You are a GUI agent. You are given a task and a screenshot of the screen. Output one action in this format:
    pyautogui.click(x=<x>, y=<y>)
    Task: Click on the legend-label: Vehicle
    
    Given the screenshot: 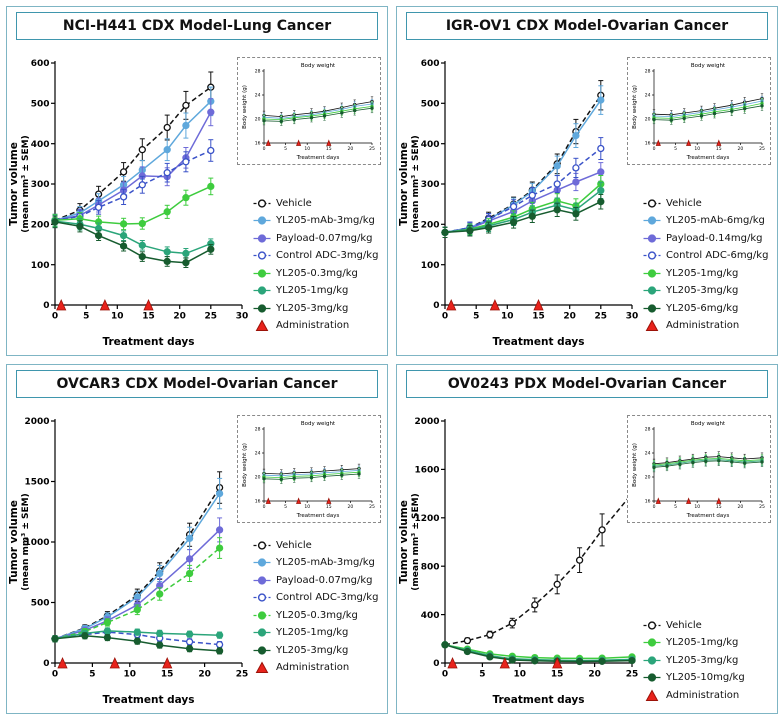 What is the action you would take?
    pyautogui.click(x=294, y=545)
    